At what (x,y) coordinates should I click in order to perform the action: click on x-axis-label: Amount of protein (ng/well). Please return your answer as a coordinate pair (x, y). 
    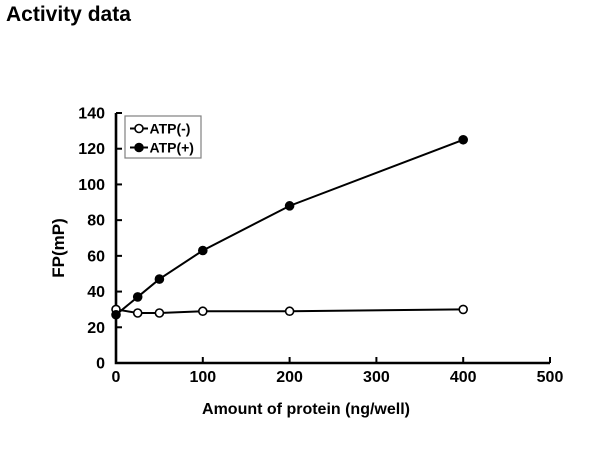
    Looking at the image, I should click on (306, 409).